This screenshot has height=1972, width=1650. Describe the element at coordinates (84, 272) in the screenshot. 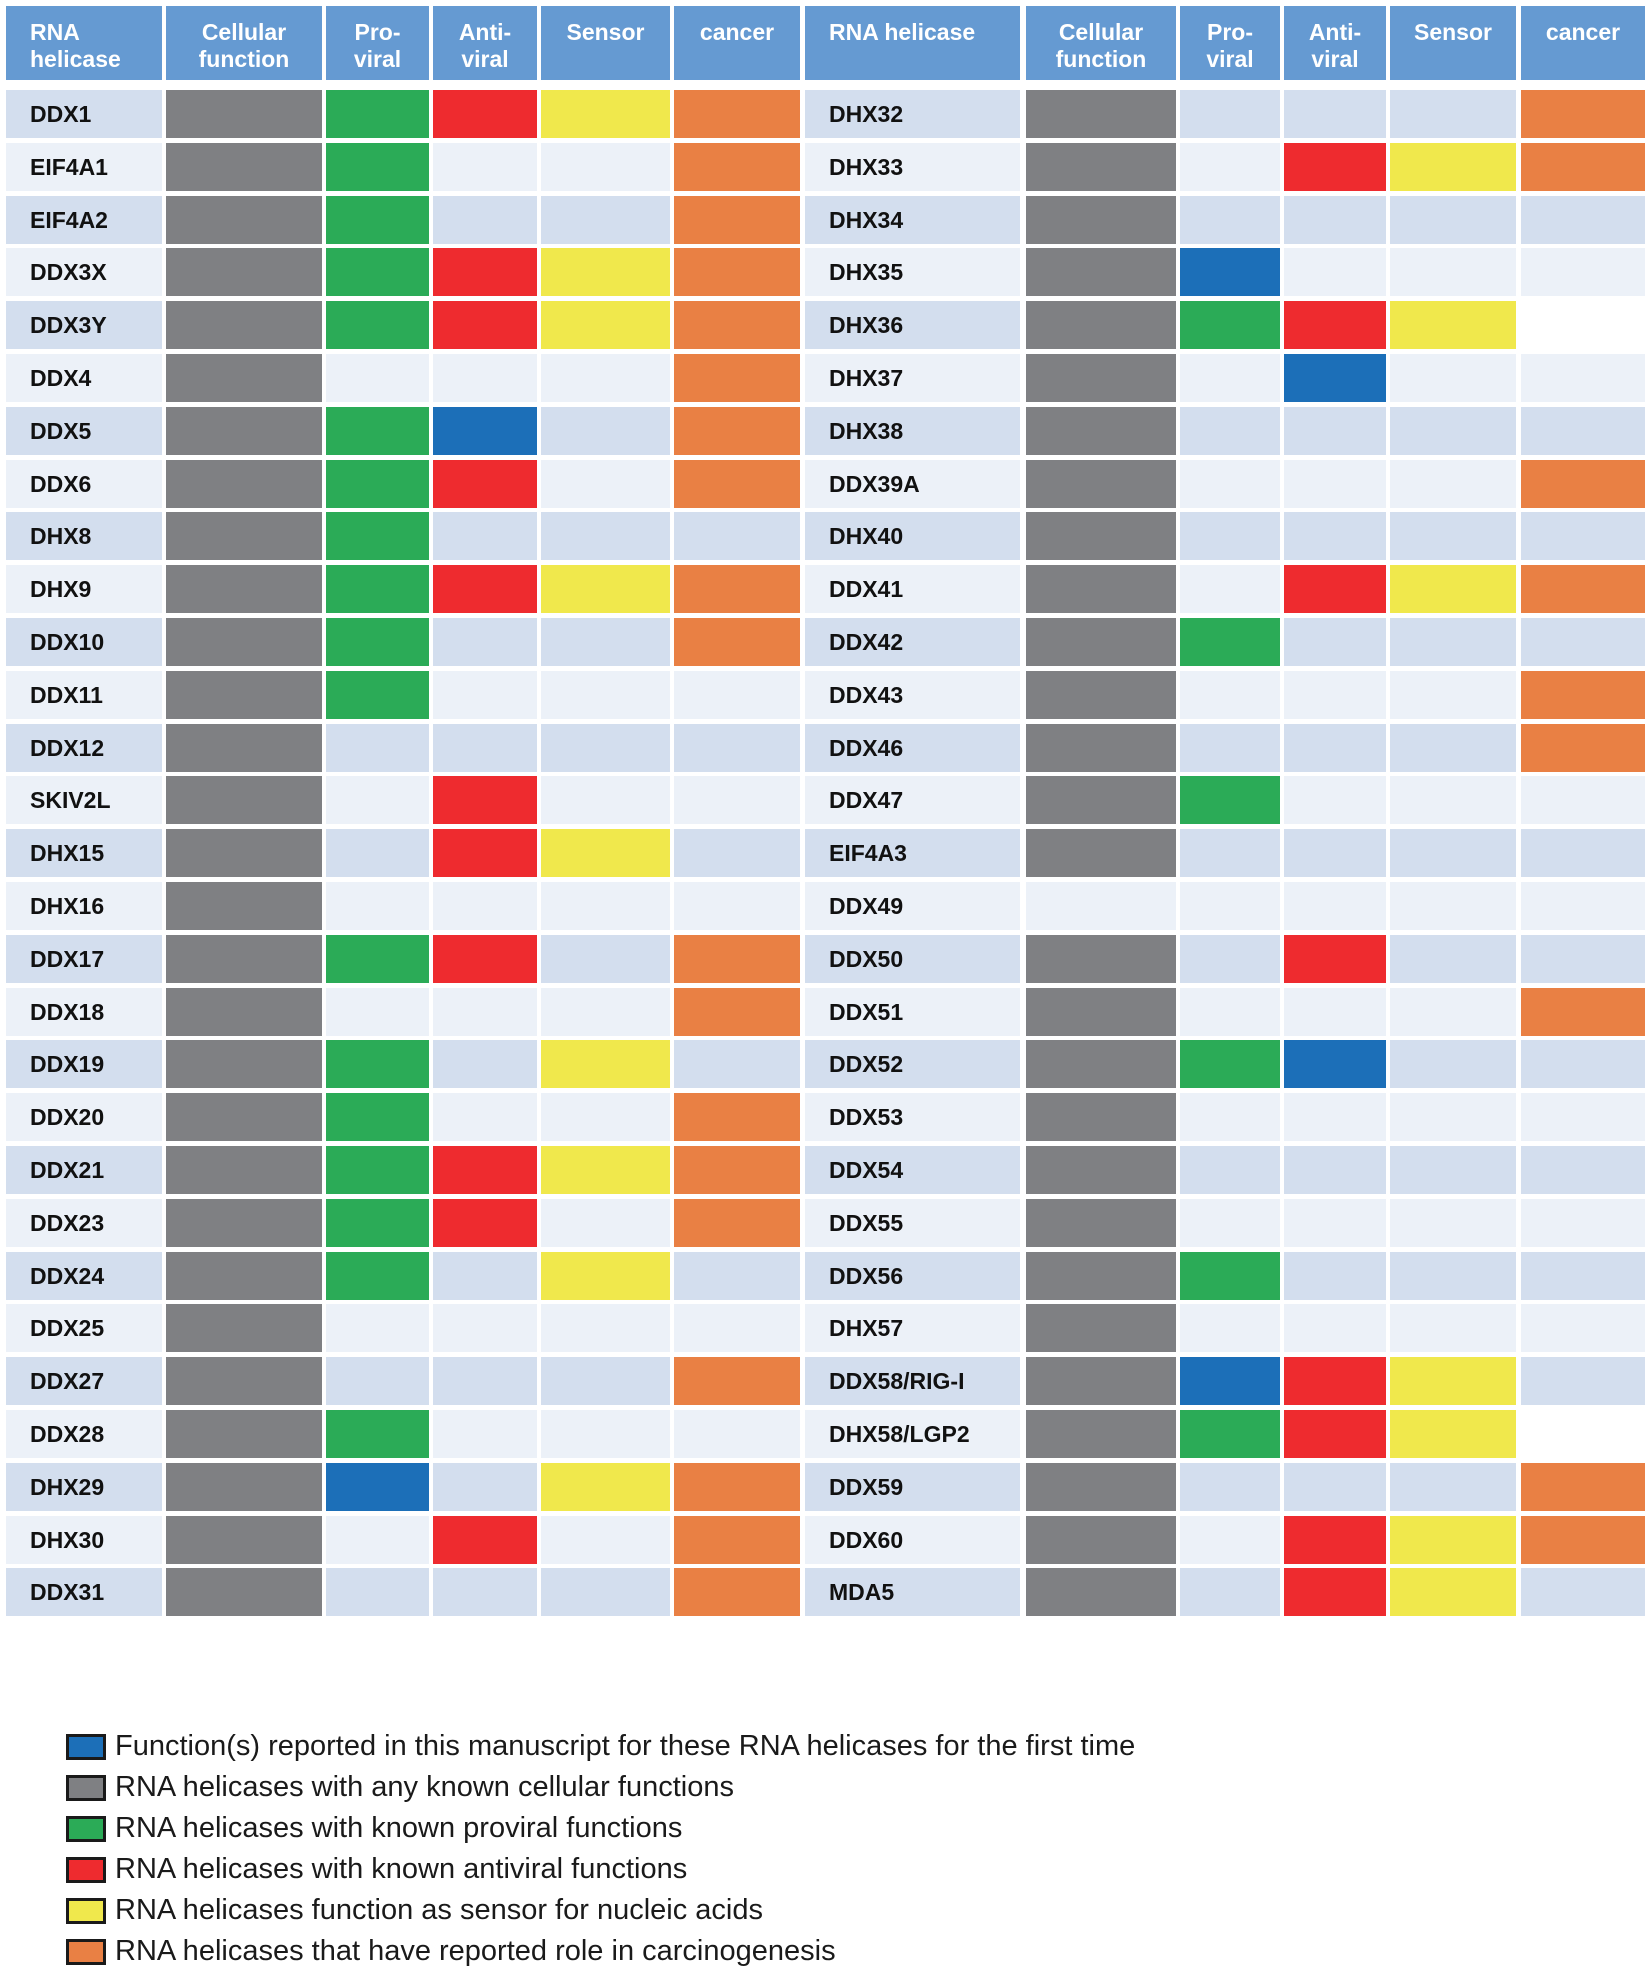

I see `helicase-name-left: DDX3X` at that location.